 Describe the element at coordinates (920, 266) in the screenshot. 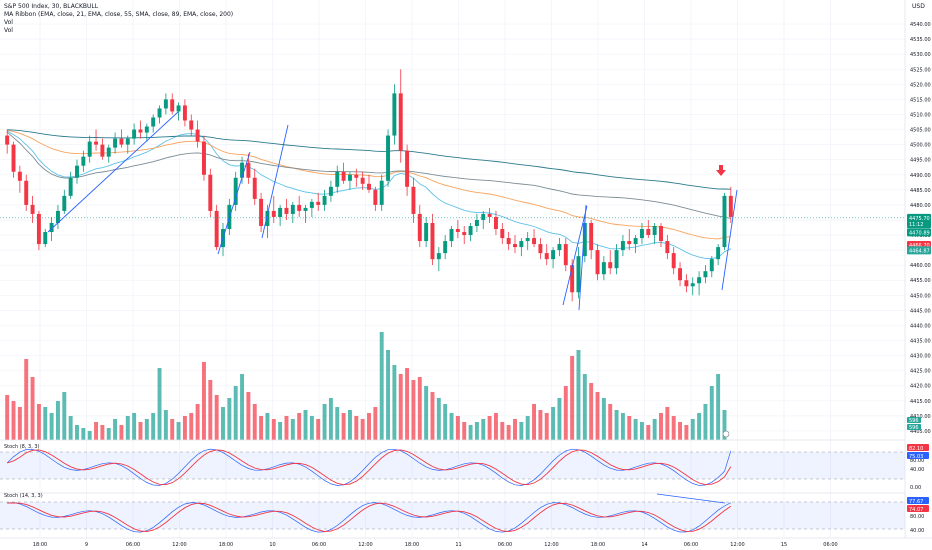

I see `price-tick-label: 4460.00` at that location.